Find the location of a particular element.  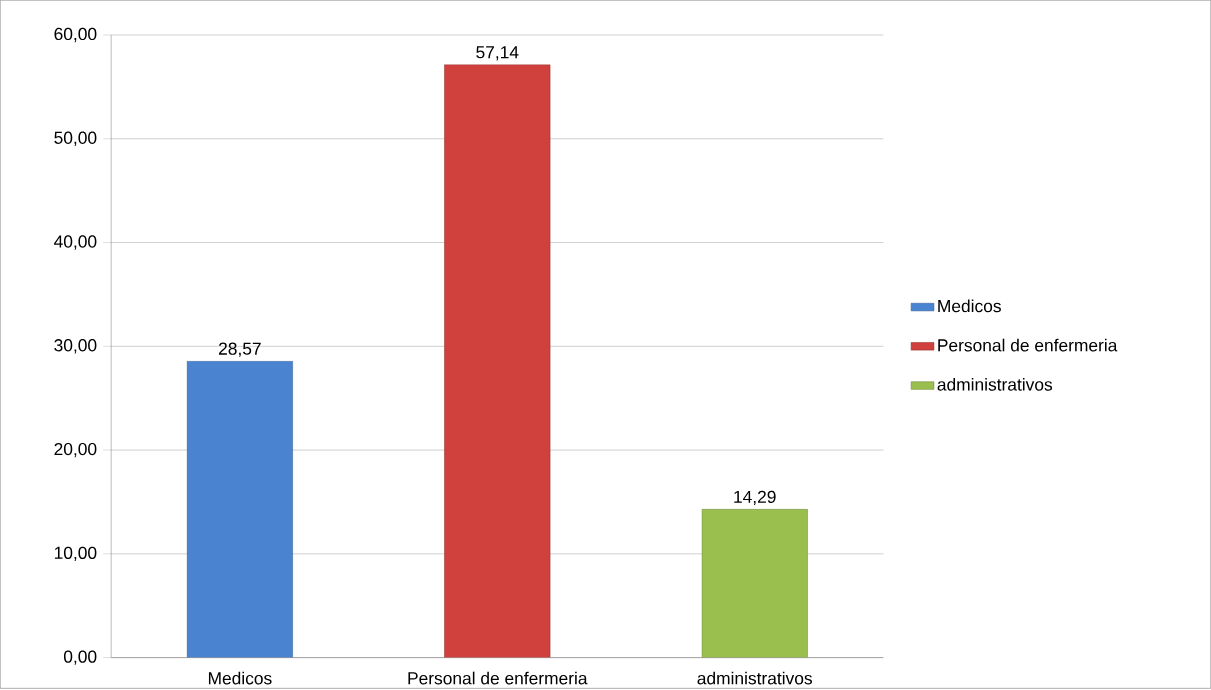

legend-label: Personal de enfermeria is located at coordinates (1028, 345).